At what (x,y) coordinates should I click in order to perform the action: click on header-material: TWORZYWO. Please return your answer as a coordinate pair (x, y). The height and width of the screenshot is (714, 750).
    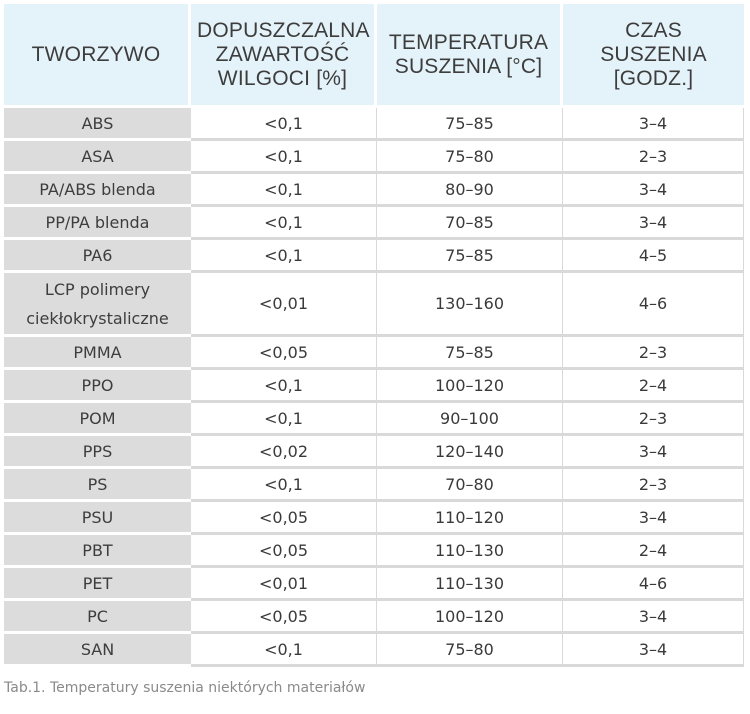
    Looking at the image, I should click on (97, 56).